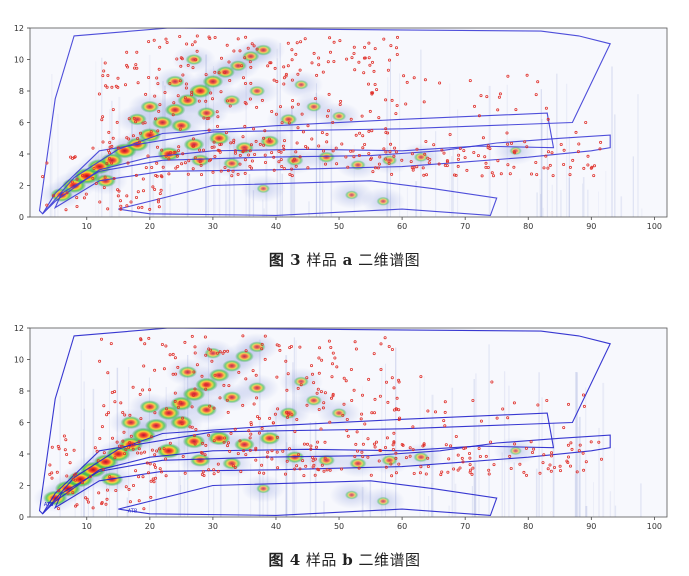  I want to click on y-tick-label: 2, so click(21, 486).